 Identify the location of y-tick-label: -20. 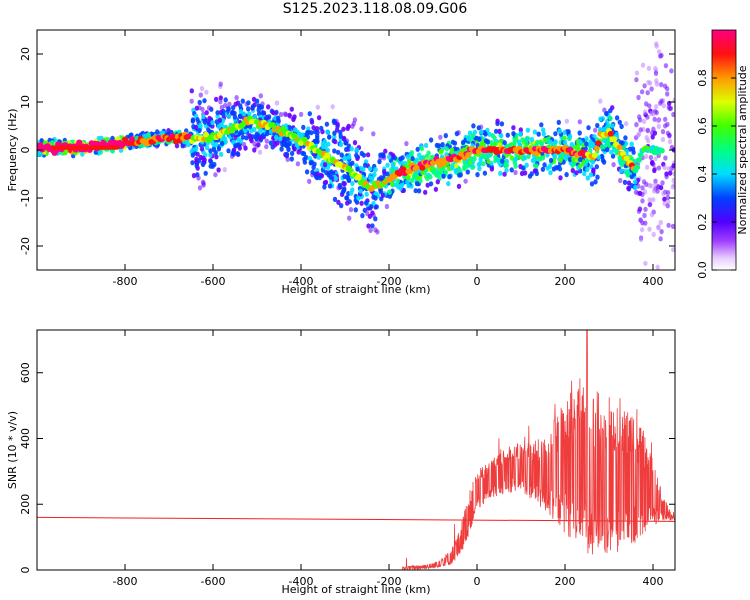
(25, 246).